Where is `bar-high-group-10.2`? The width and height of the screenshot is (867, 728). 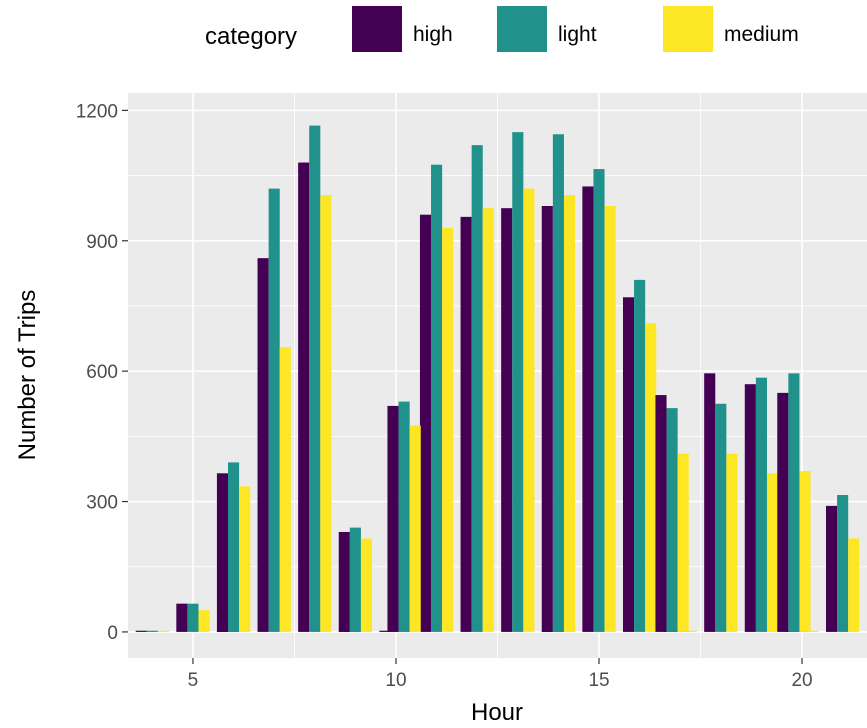
bar-high-group-10.2 is located at coordinates (393, 518).